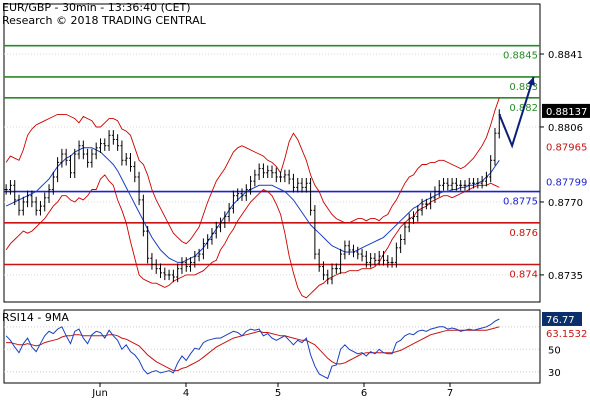 The width and height of the screenshot is (590, 400). Describe the element at coordinates (450, 393) in the screenshot. I see `time-axis-label: 7` at that location.